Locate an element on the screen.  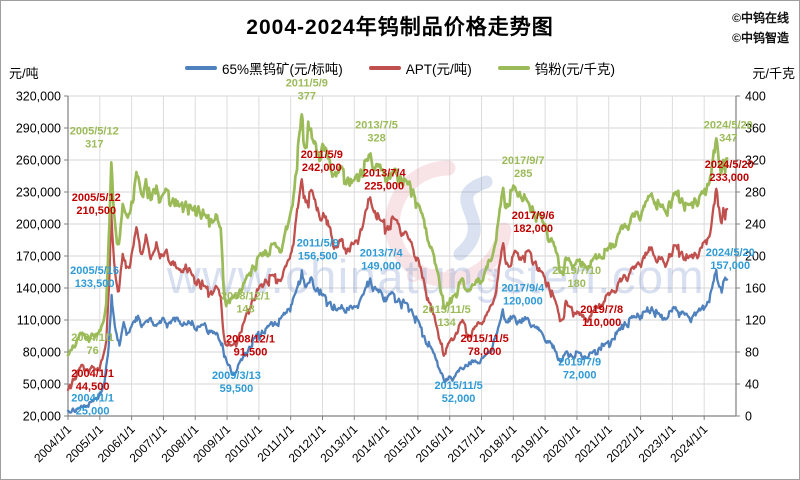
annotation-label: 2013/7/5 is located at coordinates (376, 126).